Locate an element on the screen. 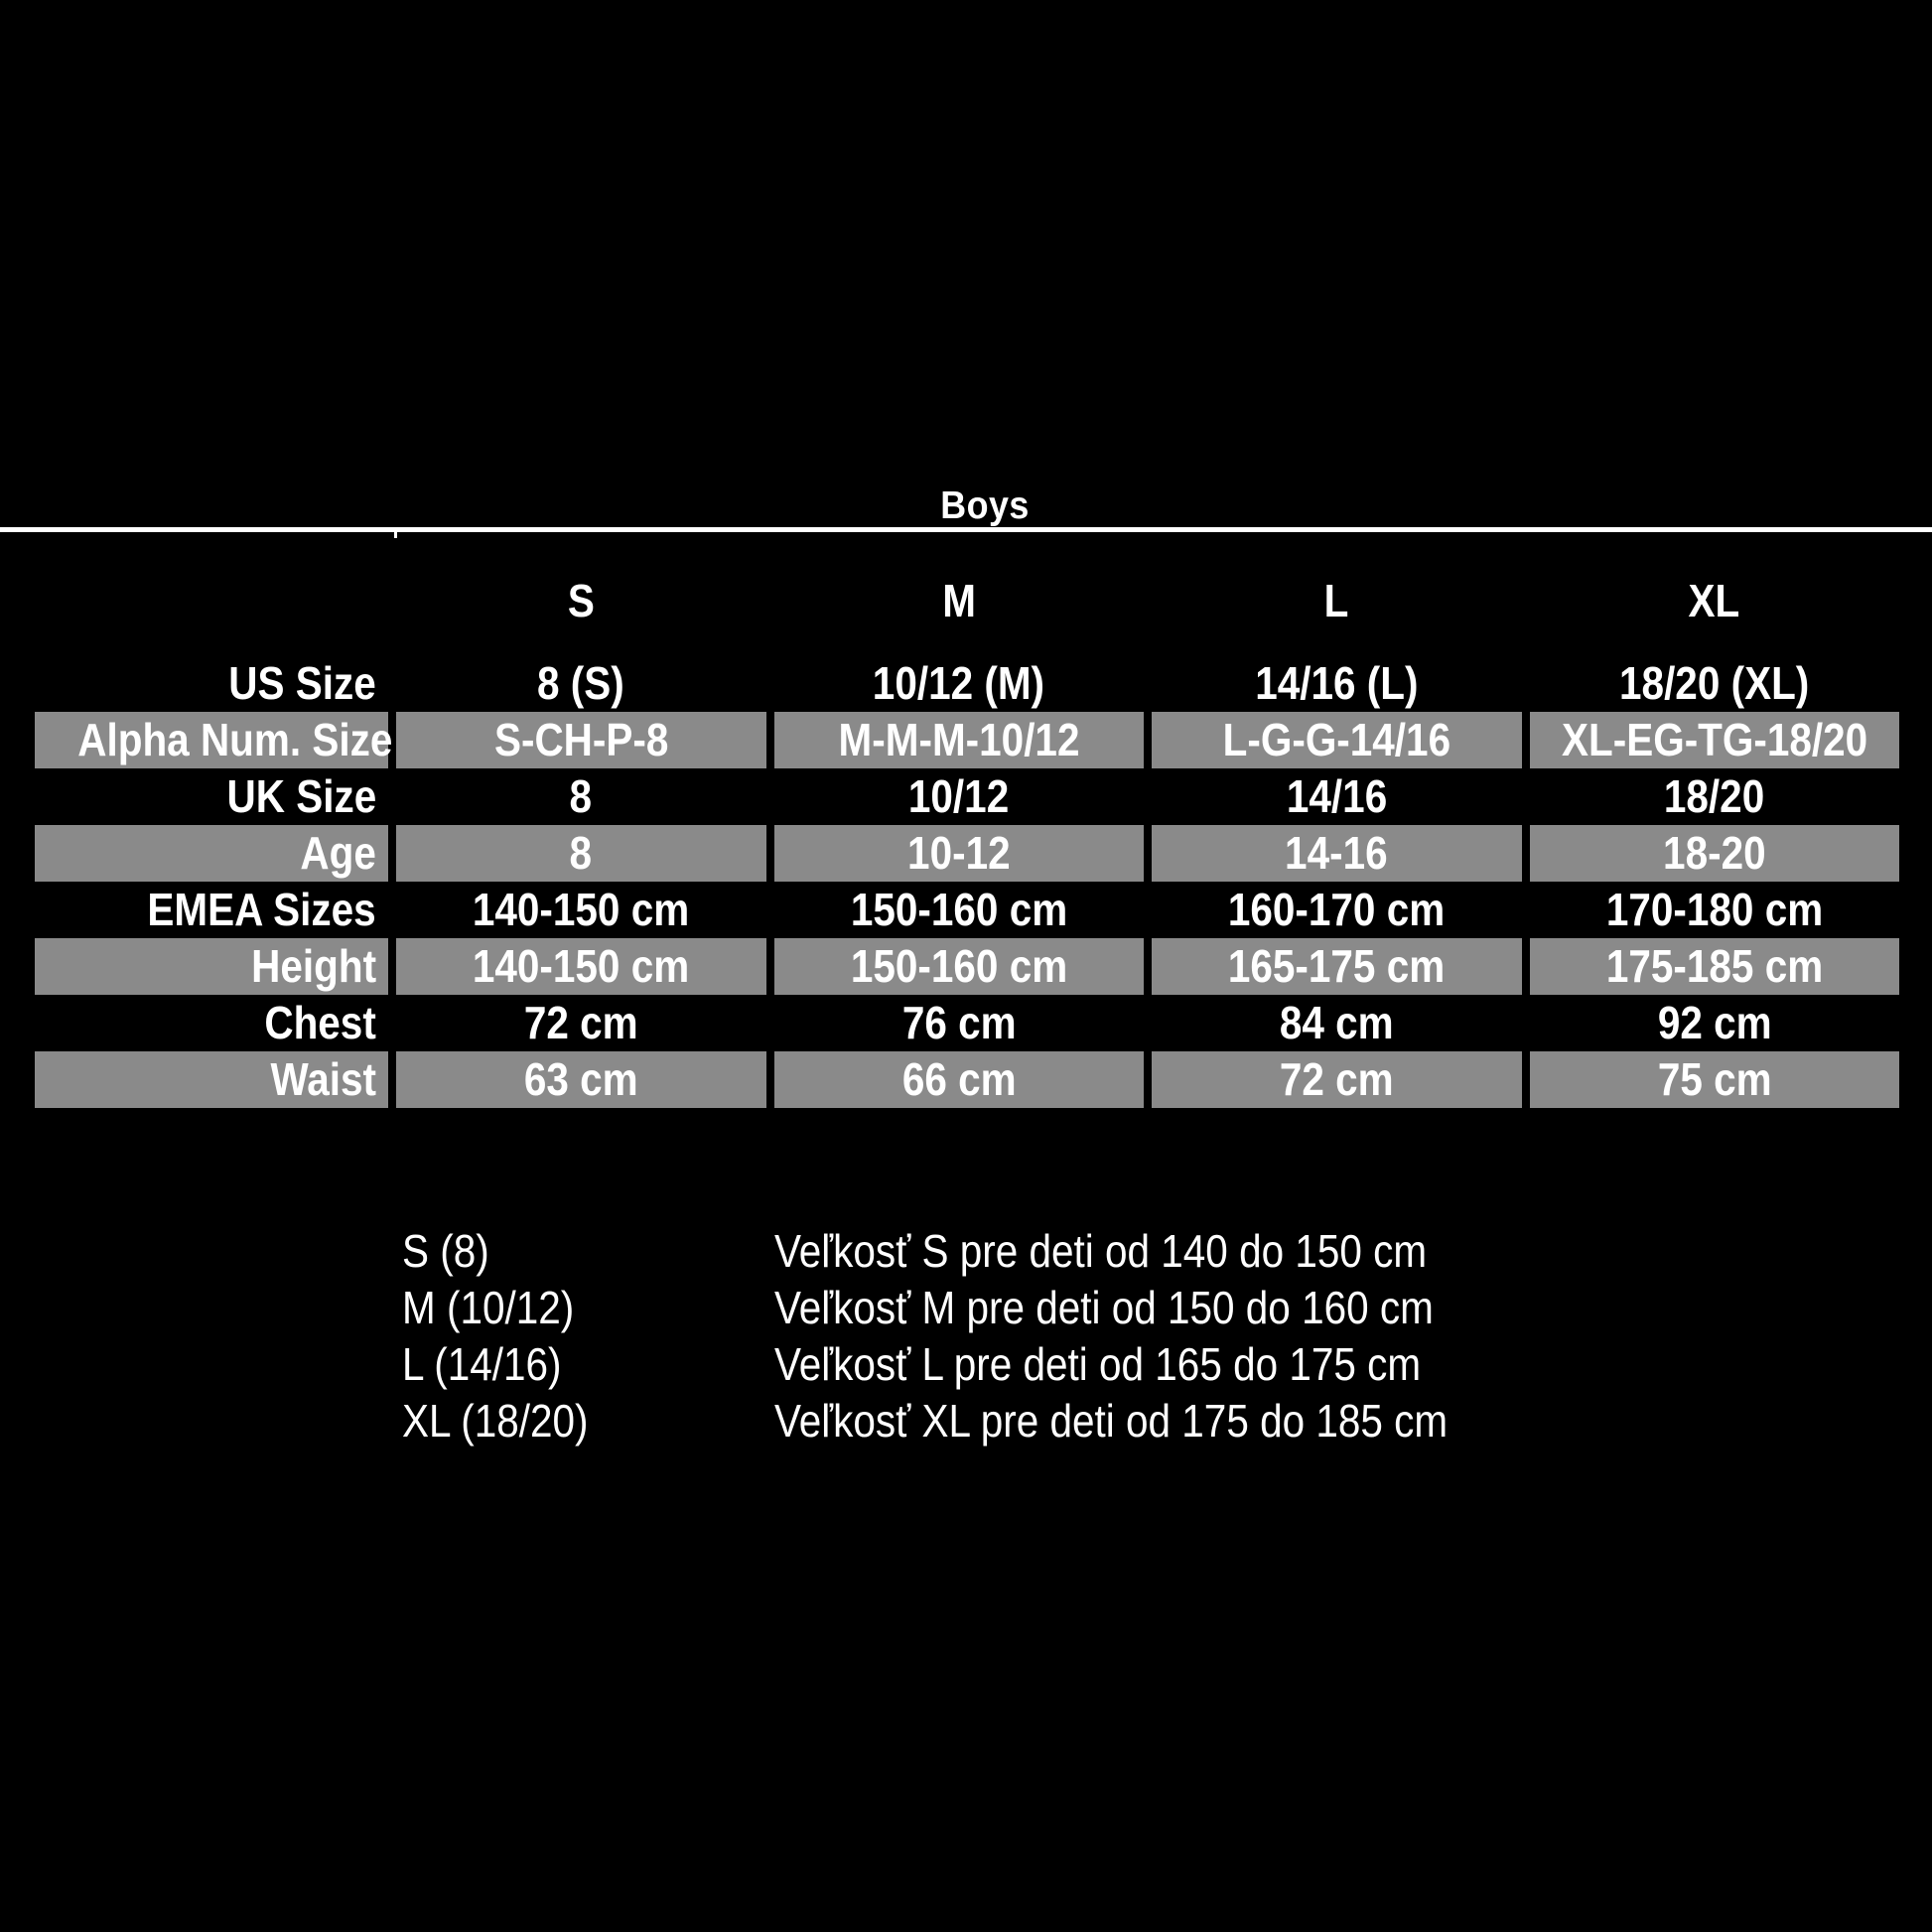  size-value-text: 150-160 cm is located at coordinates (959, 966).